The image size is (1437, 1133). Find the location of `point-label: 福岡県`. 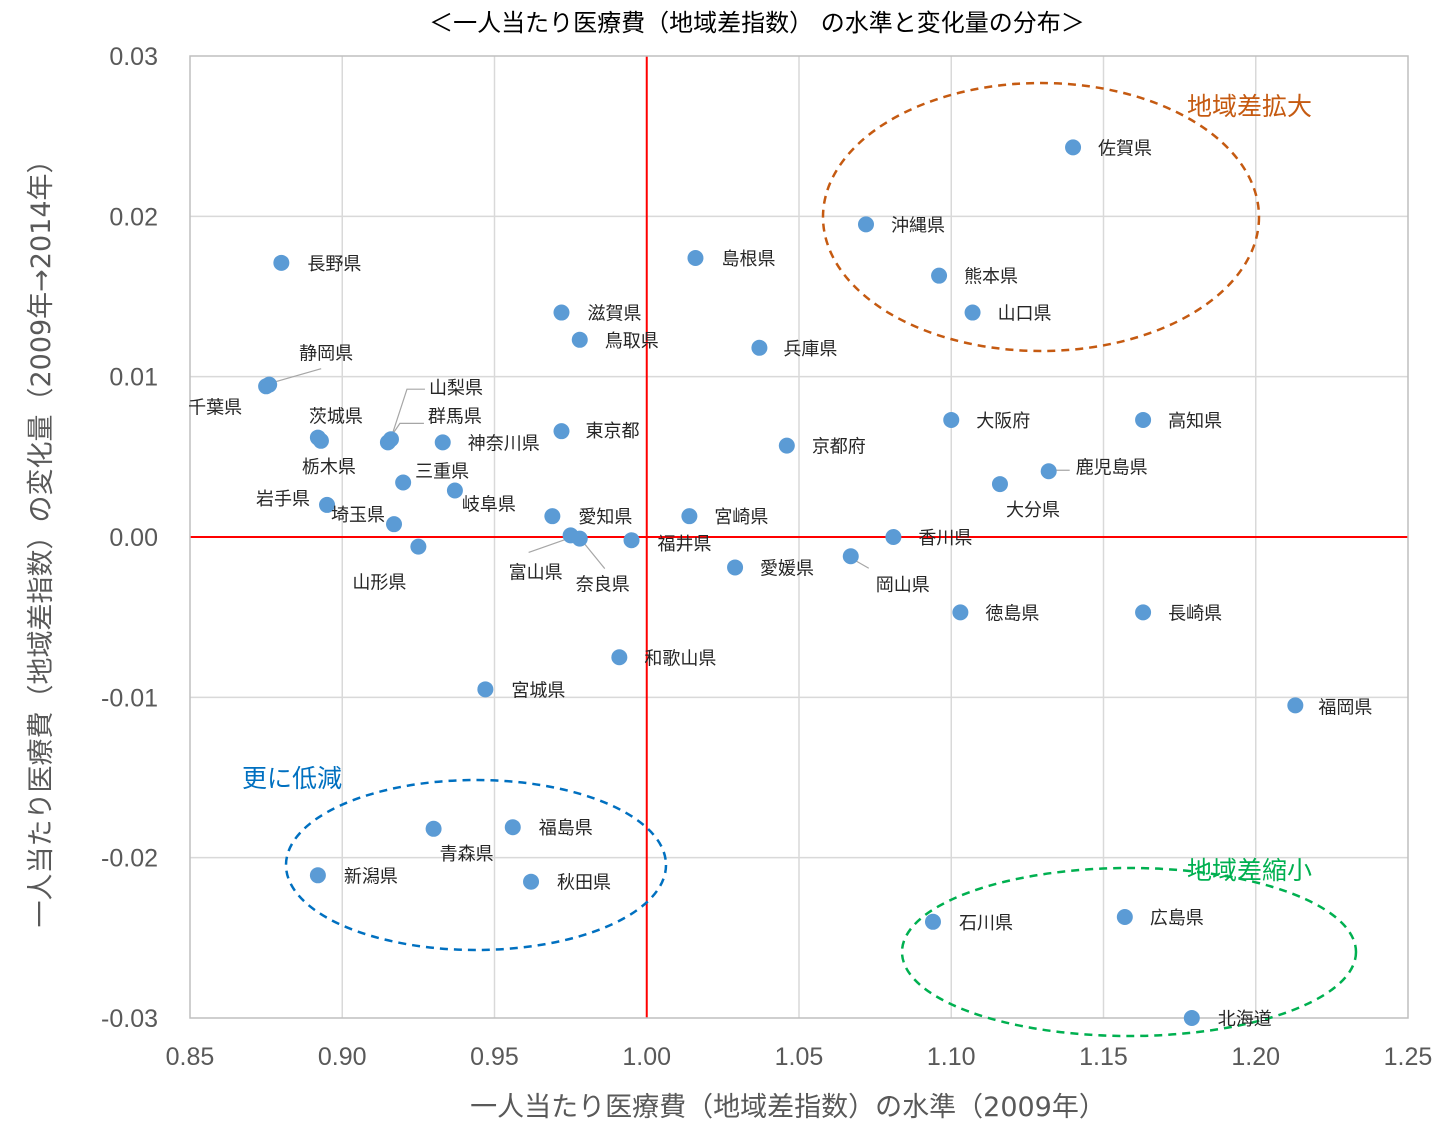

point-label: 福岡県 is located at coordinates (1345, 707).